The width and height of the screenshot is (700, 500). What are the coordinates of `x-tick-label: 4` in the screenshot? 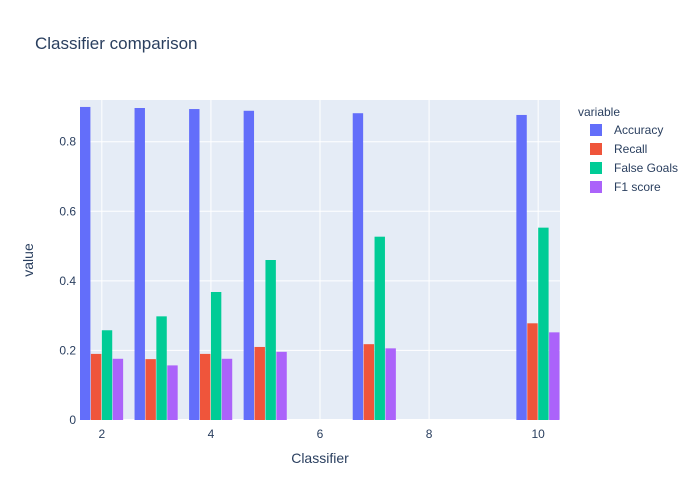 It's located at (211, 434).